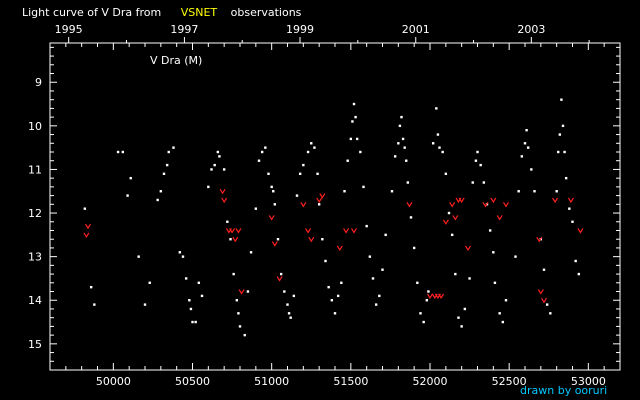 Image resolution: width=640 pixels, height=400 pixels. I want to click on y-tick-label: 13, so click(35, 257).